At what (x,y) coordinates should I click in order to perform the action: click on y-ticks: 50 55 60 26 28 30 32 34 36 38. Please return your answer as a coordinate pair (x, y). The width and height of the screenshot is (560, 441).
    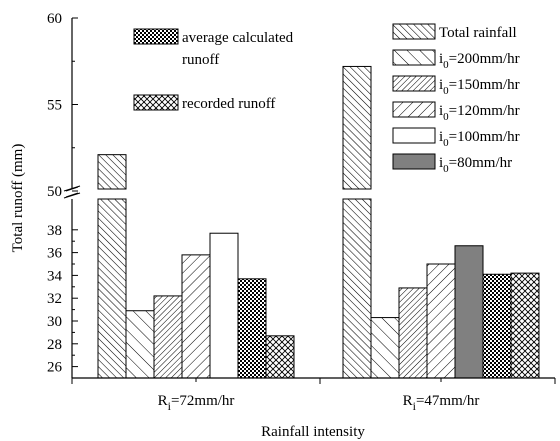
    Looking at the image, I should click on (62, 193).